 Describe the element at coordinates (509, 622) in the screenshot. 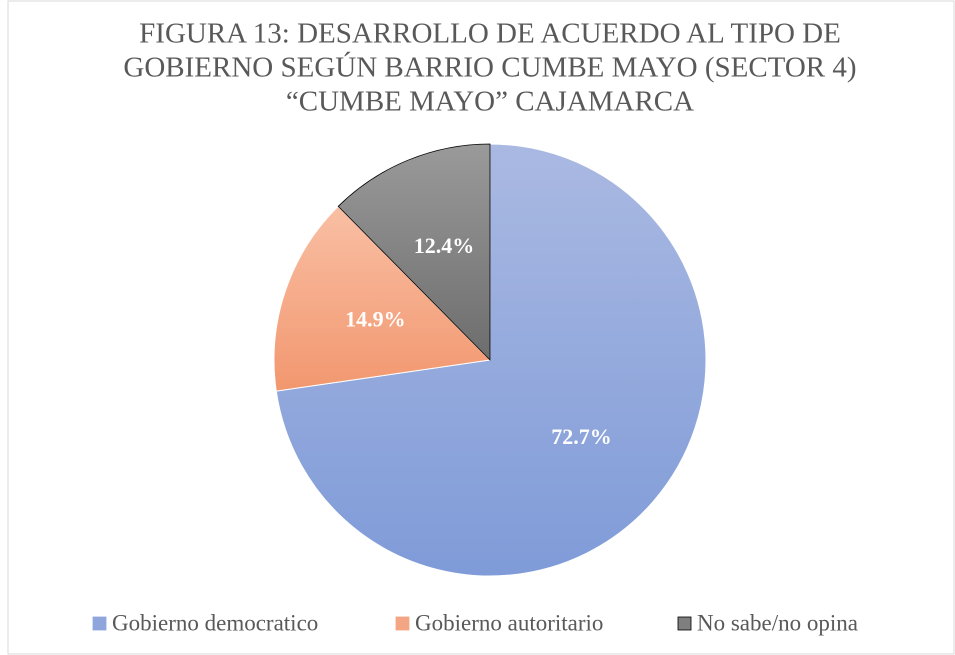

I see `legend-label: Gobierno autoritario` at that location.